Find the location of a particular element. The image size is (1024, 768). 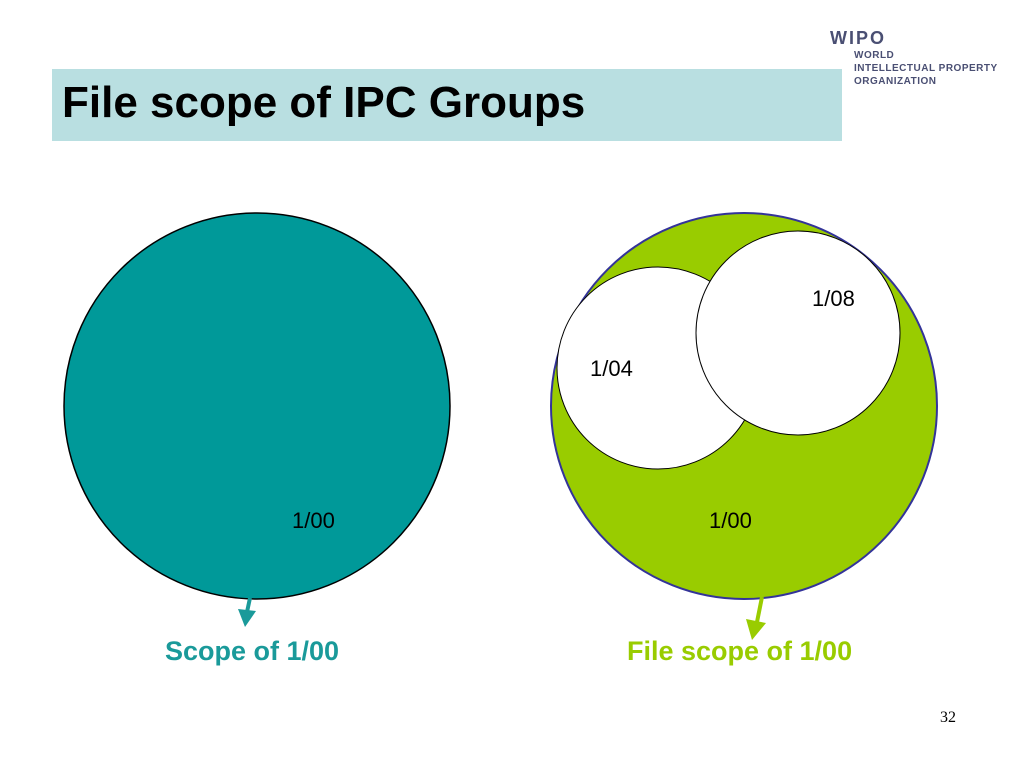

right-caption: File scope of 1/00 is located at coordinates (740, 651).